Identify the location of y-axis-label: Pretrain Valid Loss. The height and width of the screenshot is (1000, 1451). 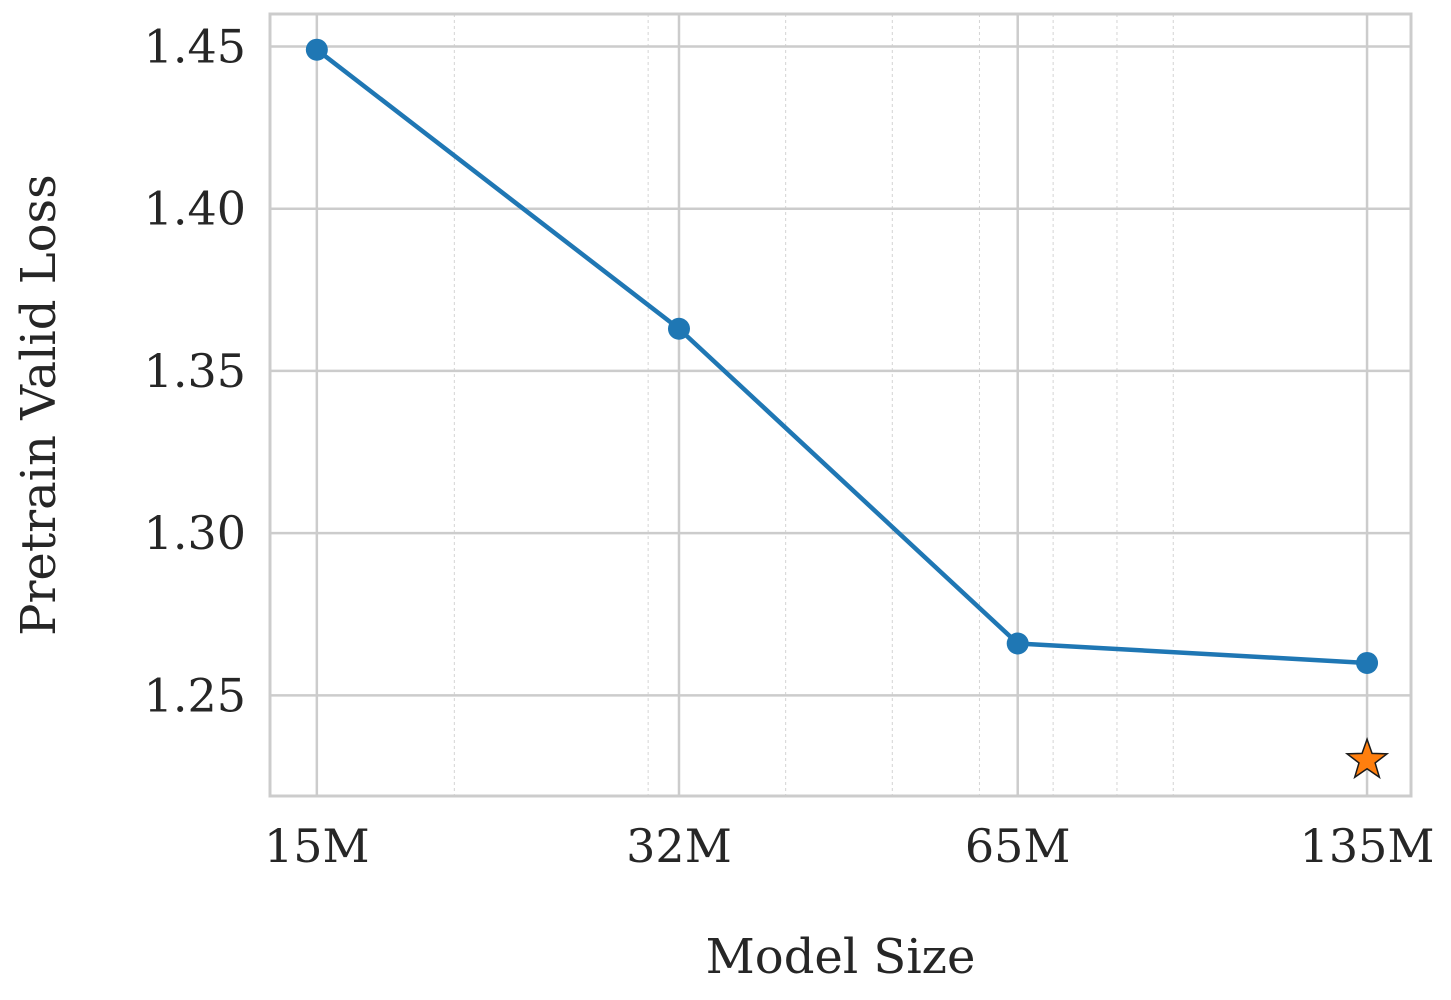
(39, 405).